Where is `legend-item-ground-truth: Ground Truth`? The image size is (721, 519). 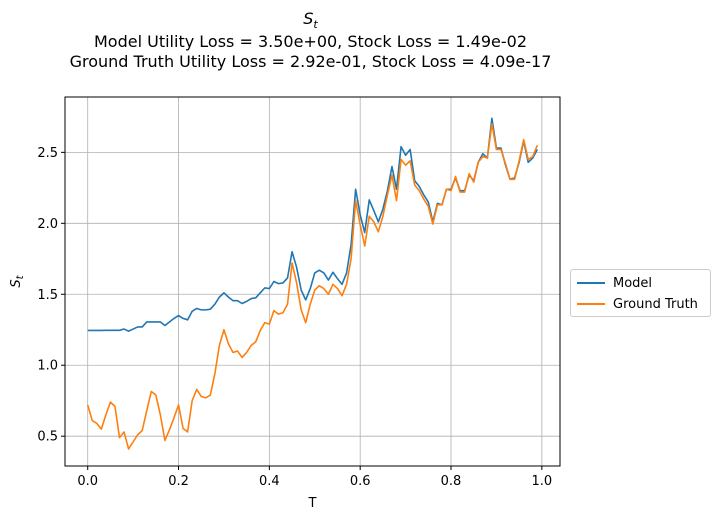 legend-item-ground-truth: Ground Truth is located at coordinates (637, 304).